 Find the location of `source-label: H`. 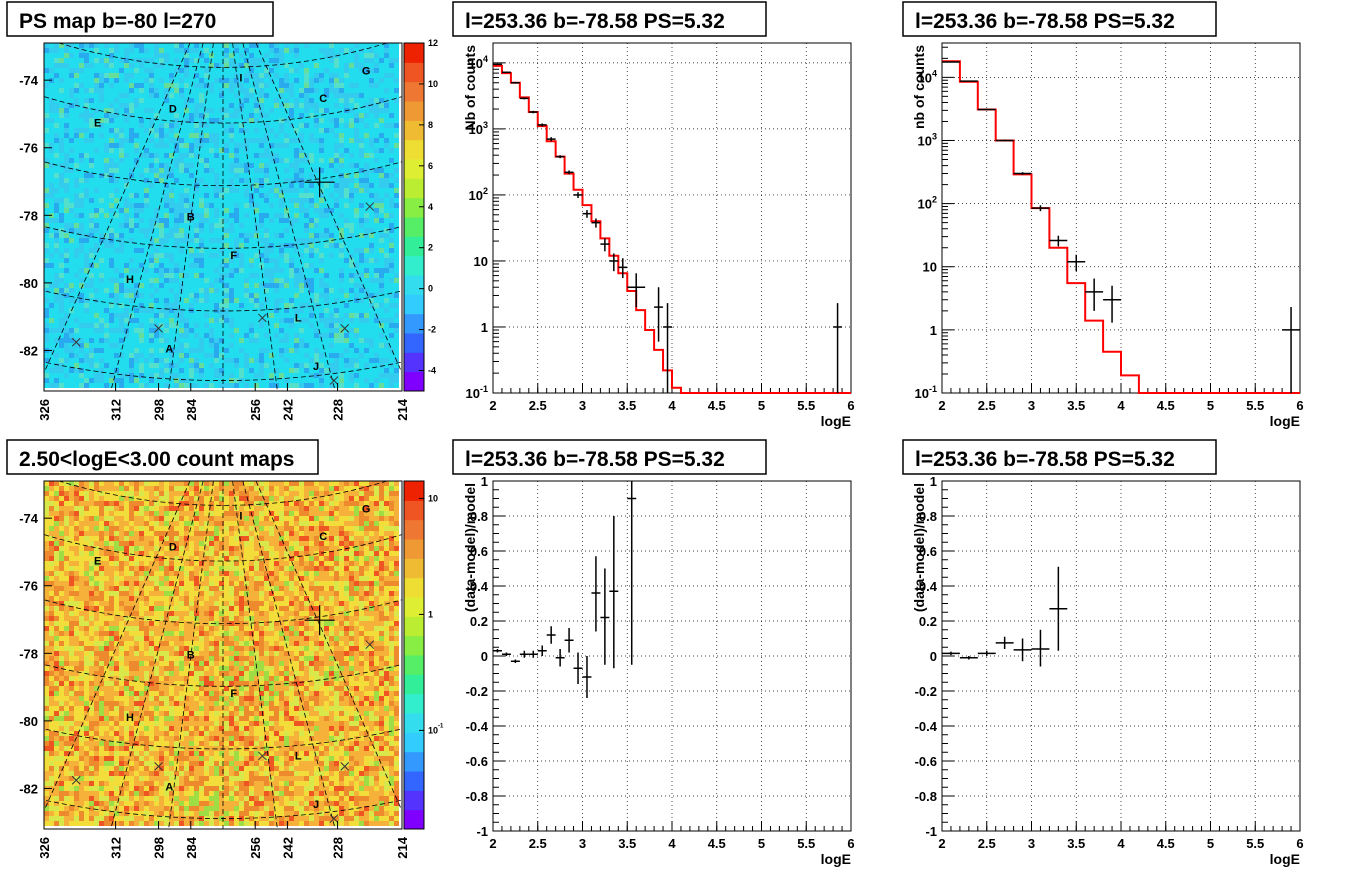

source-label: H is located at coordinates (130, 280).